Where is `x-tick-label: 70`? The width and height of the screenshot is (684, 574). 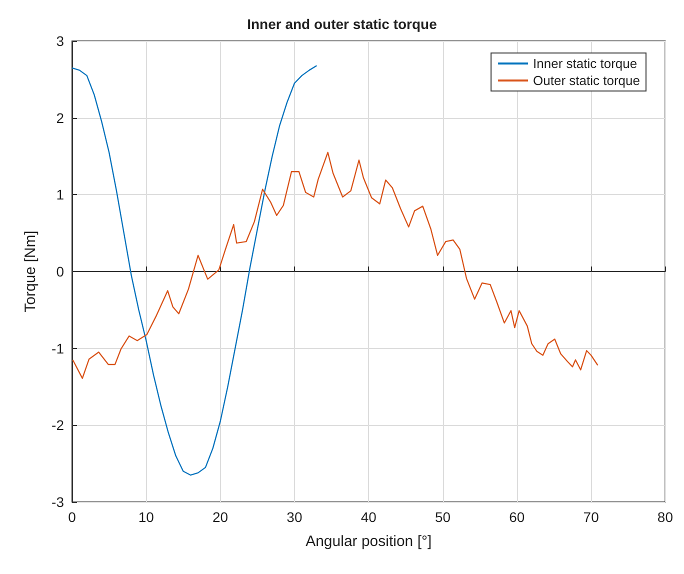 x-tick-label: 70 is located at coordinates (591, 517).